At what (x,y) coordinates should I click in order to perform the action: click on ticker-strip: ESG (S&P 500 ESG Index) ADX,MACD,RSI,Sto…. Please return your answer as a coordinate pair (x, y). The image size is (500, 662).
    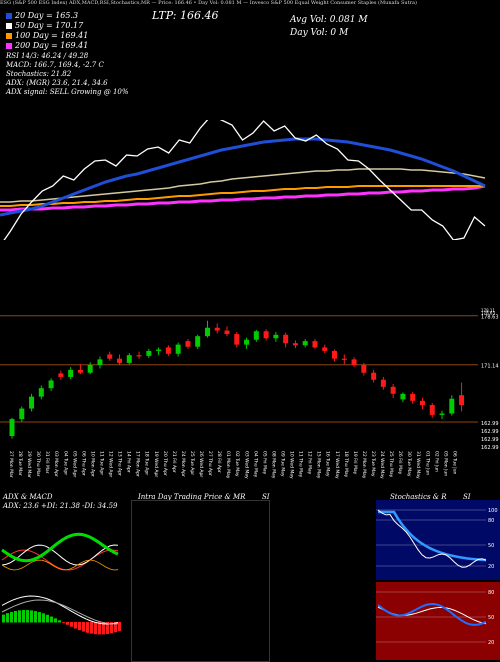
    Looking at the image, I should click on (208, 3).